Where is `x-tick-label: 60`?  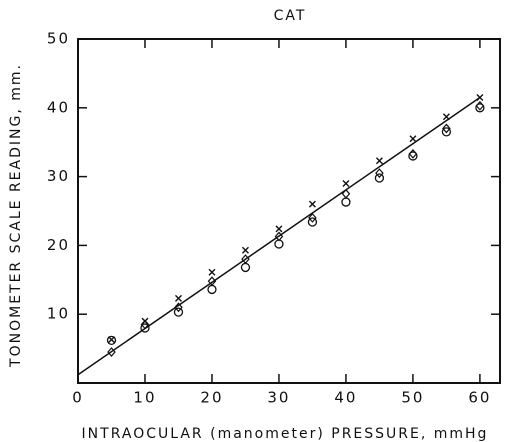 x-tick-label: 60 is located at coordinates (479, 398).